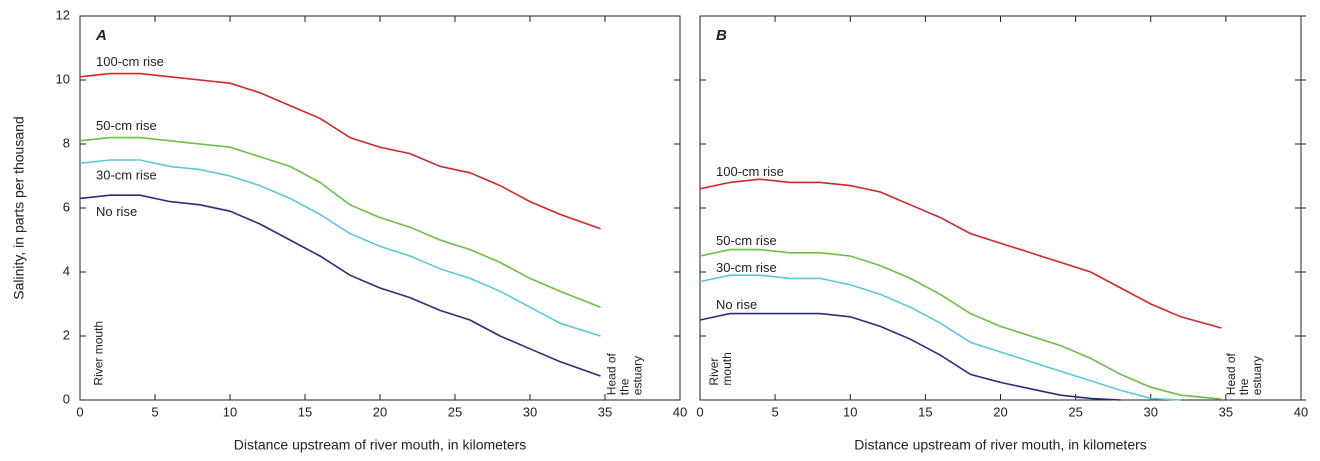 The height and width of the screenshot is (461, 1320). I want to click on y-tick-label: 0, so click(66, 398).